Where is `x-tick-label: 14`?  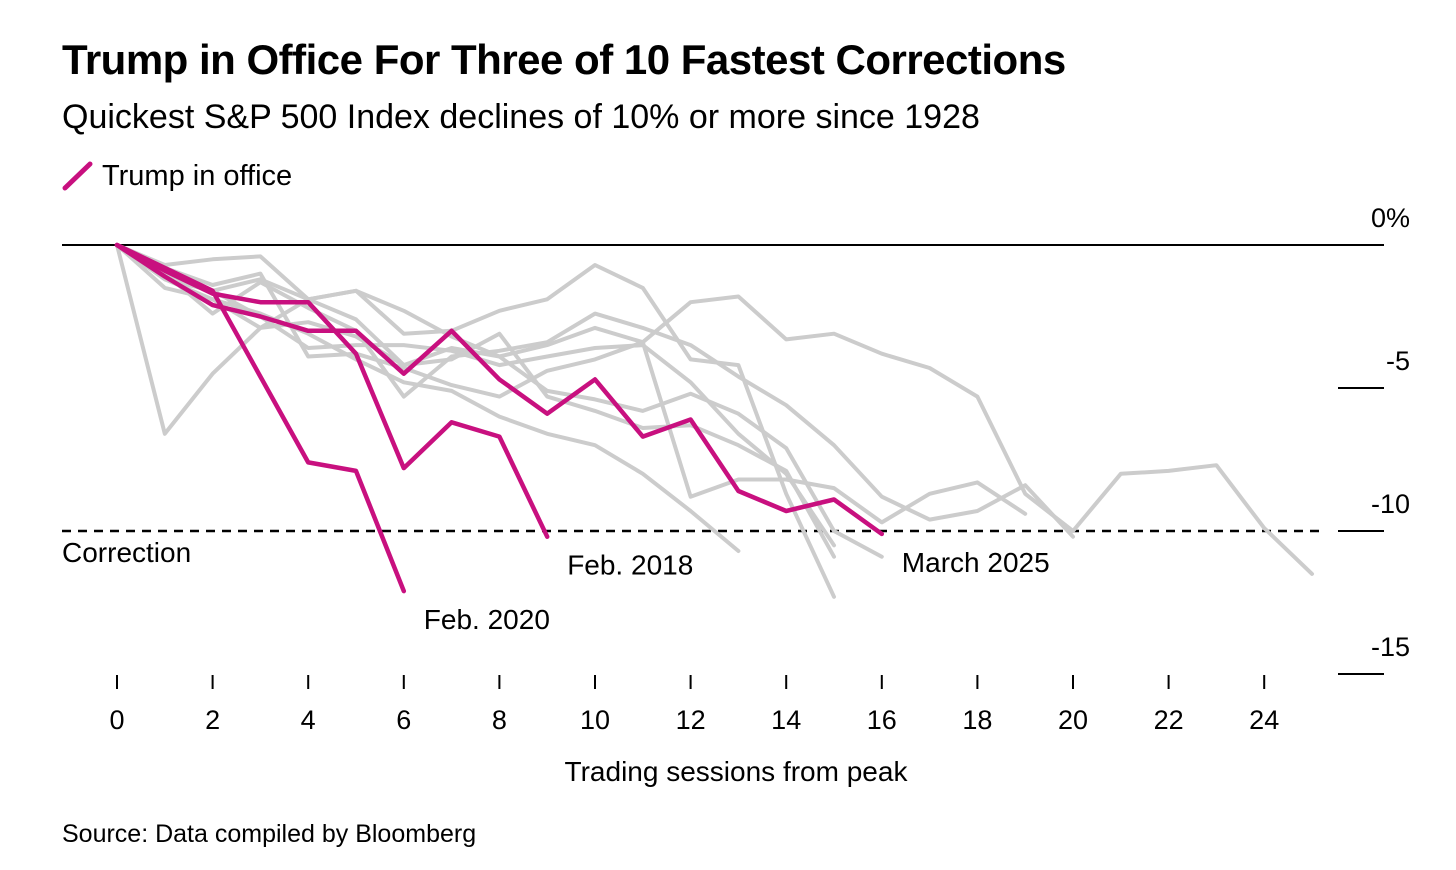
x-tick-label: 14 is located at coordinates (786, 720).